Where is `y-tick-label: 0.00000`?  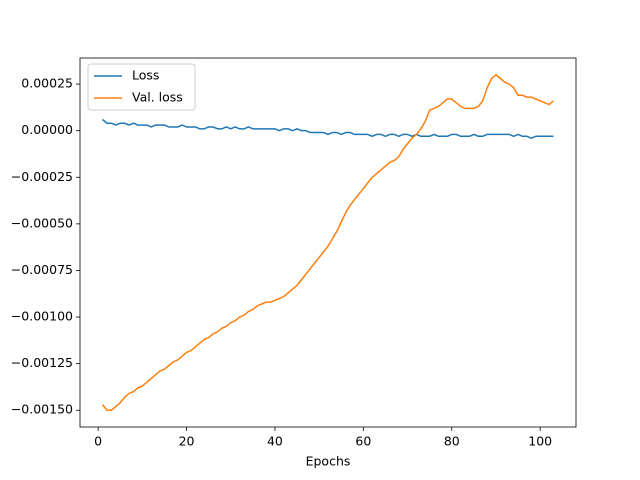
y-tick-label: 0.00000 is located at coordinates (47, 129).